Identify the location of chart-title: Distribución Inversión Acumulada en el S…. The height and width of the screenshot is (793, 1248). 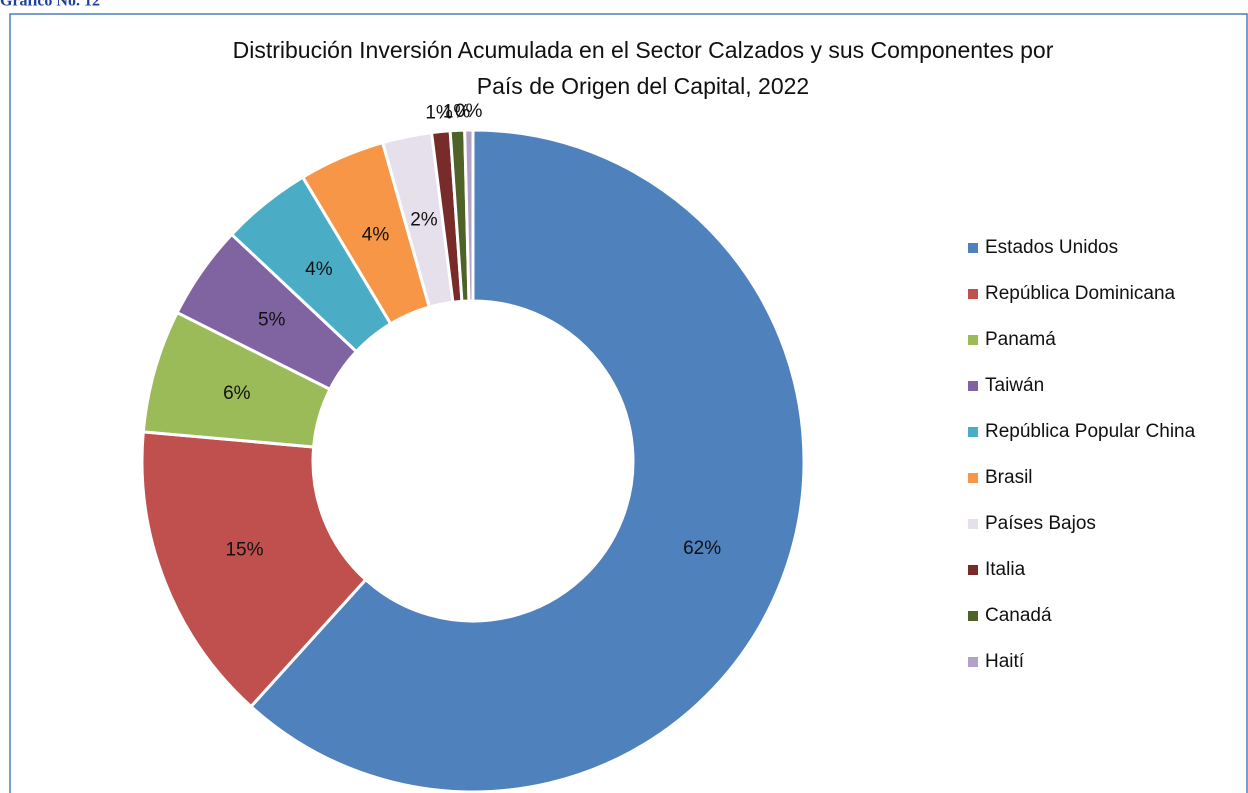
(643, 68).